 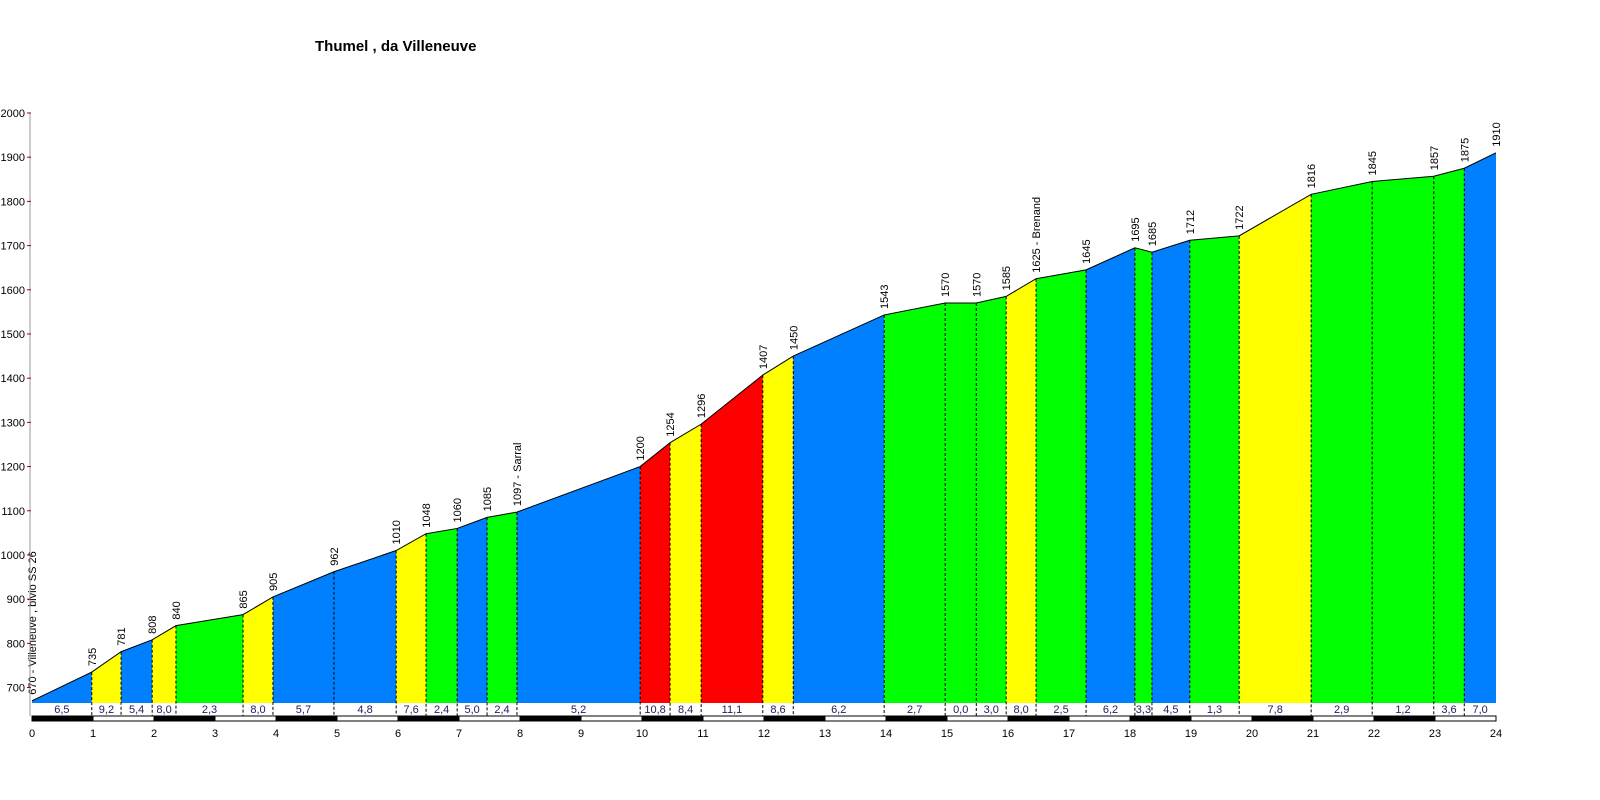 What do you see at coordinates (642, 734) in the screenshot?
I see `x-tick-label: 10` at bounding box center [642, 734].